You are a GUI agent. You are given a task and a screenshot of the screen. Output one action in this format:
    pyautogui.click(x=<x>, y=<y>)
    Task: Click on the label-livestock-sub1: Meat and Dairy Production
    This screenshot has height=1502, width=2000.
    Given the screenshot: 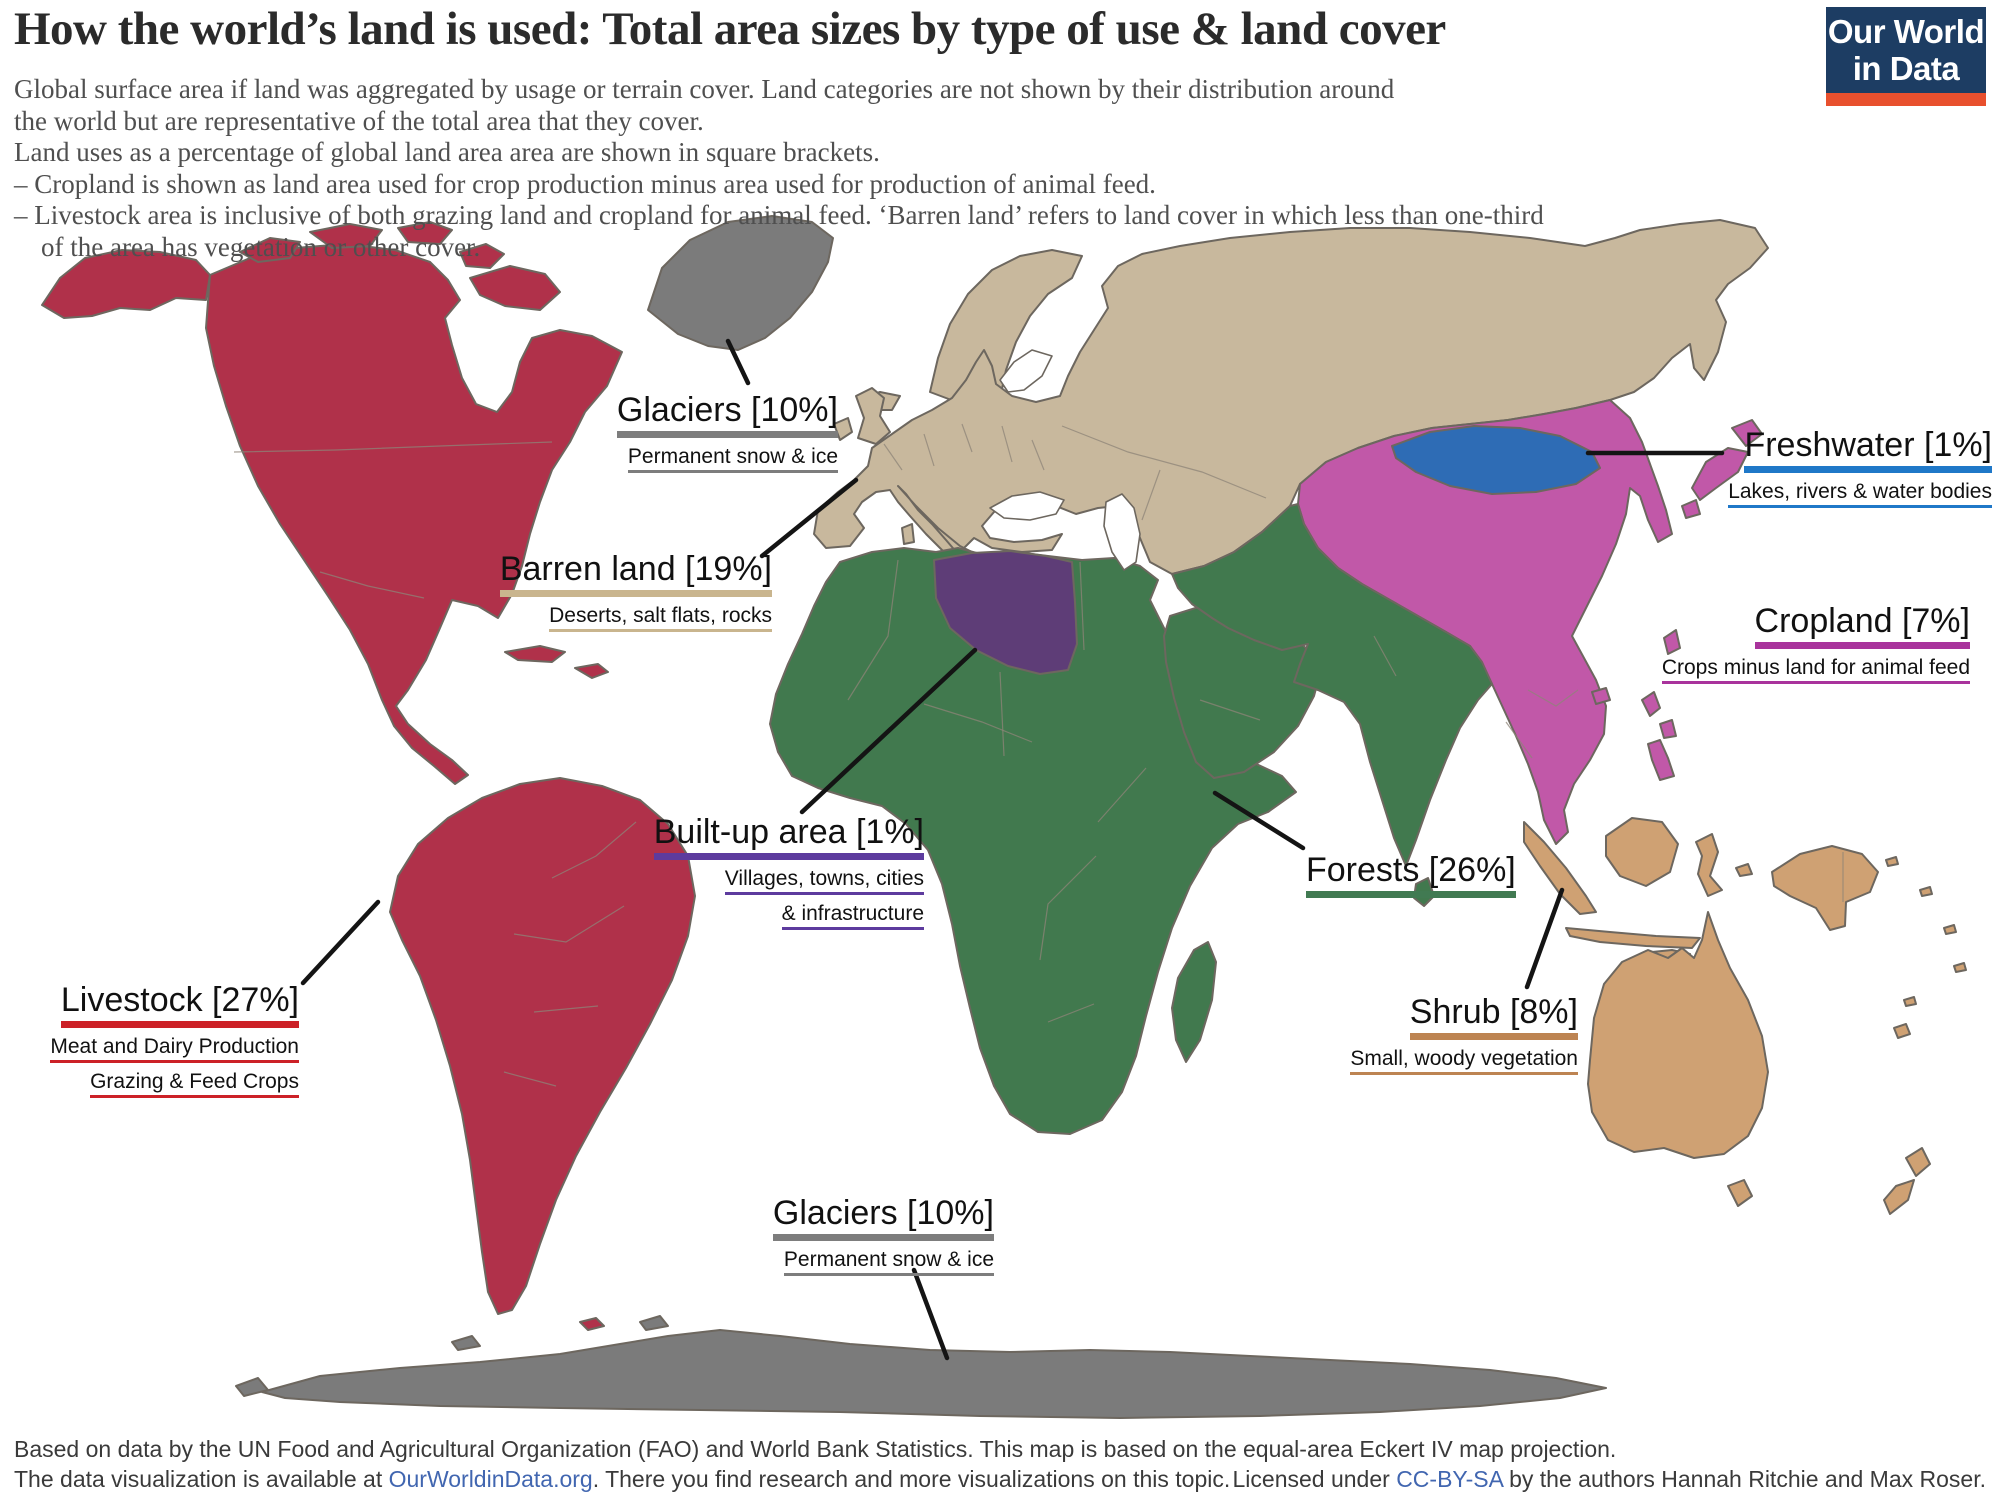 What is the action you would take?
    pyautogui.click(x=174, y=1049)
    